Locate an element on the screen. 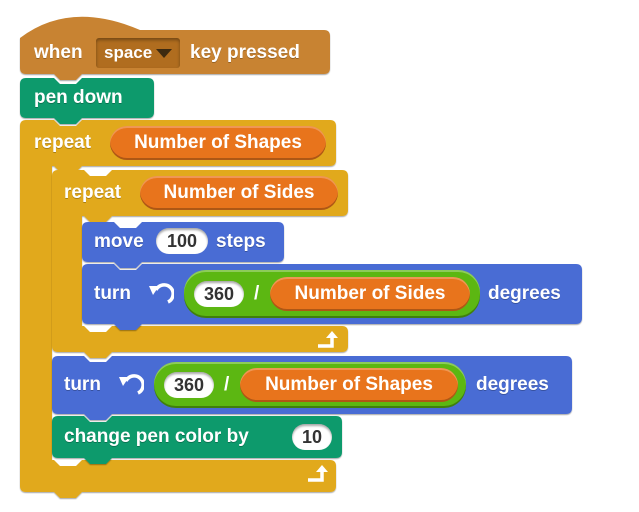 The width and height of the screenshot is (639, 512). change-pen-color-label: change pen color by is located at coordinates (156, 436).